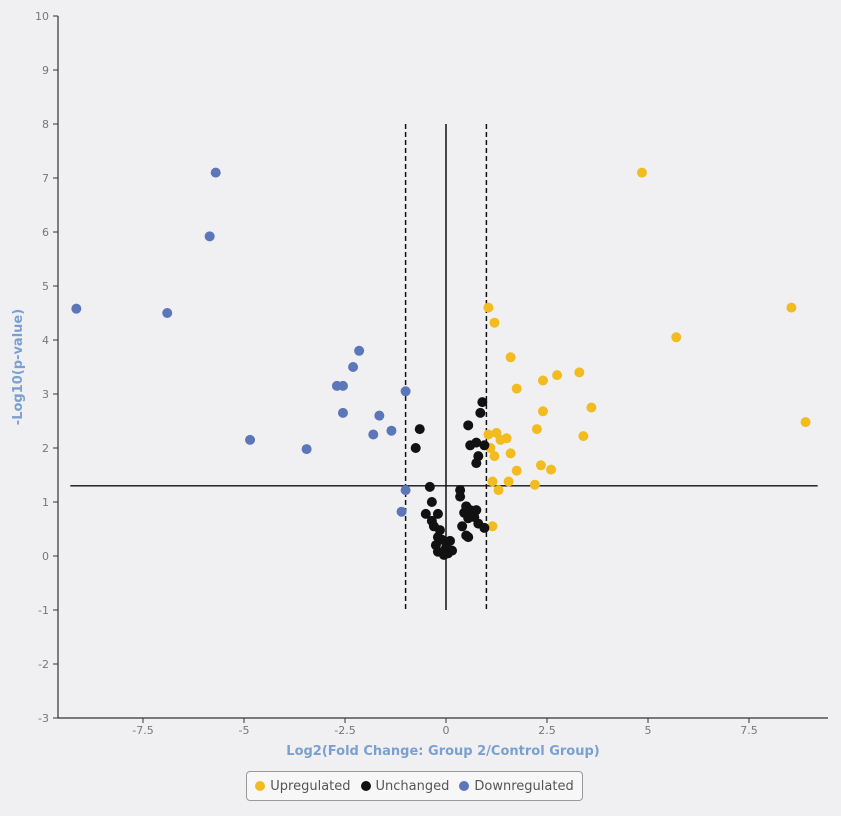 This screenshot has width=841, height=816. What do you see at coordinates (18, 367) in the screenshot?
I see `y-axis-title: -Log10(p-value)` at bounding box center [18, 367].